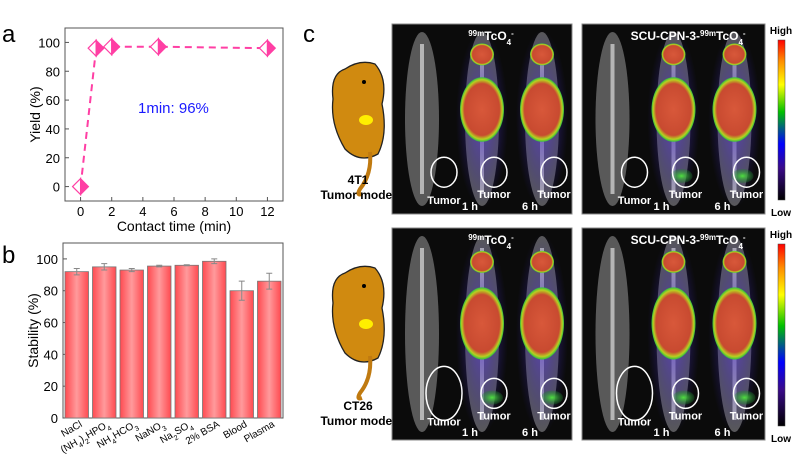  I want to click on x-tick-label: 4, so click(142, 211).